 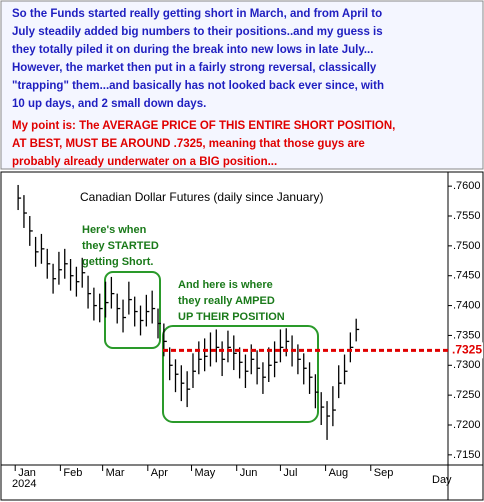 What do you see at coordinates (442, 480) in the screenshot?
I see `x-axis-label: Day` at bounding box center [442, 480].